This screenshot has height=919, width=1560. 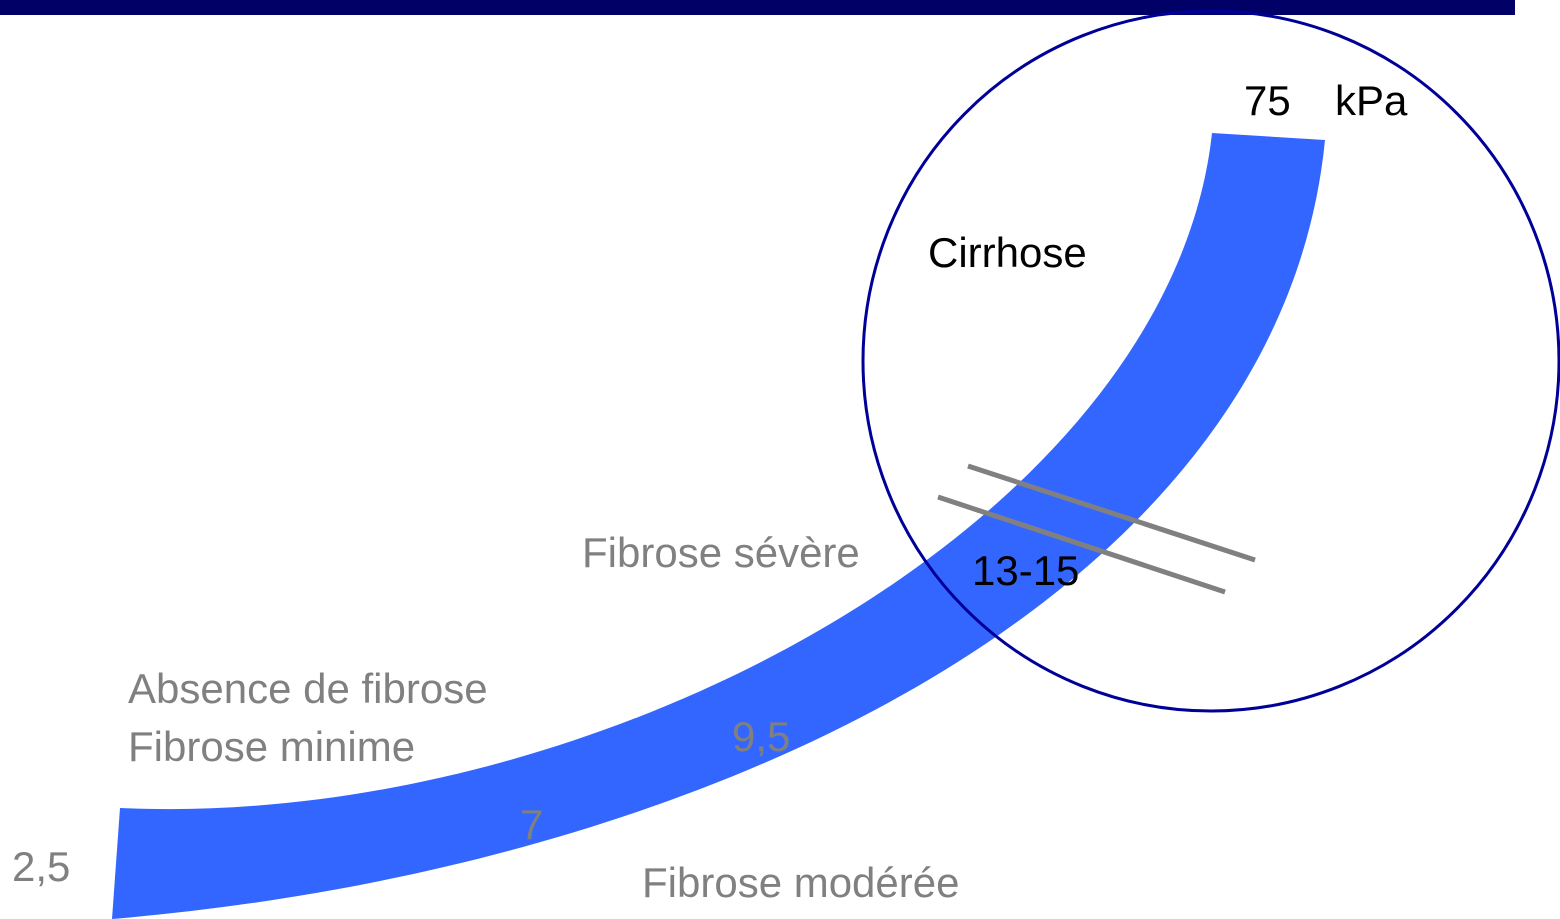 I want to click on header-bar, so click(x=757, y=7).